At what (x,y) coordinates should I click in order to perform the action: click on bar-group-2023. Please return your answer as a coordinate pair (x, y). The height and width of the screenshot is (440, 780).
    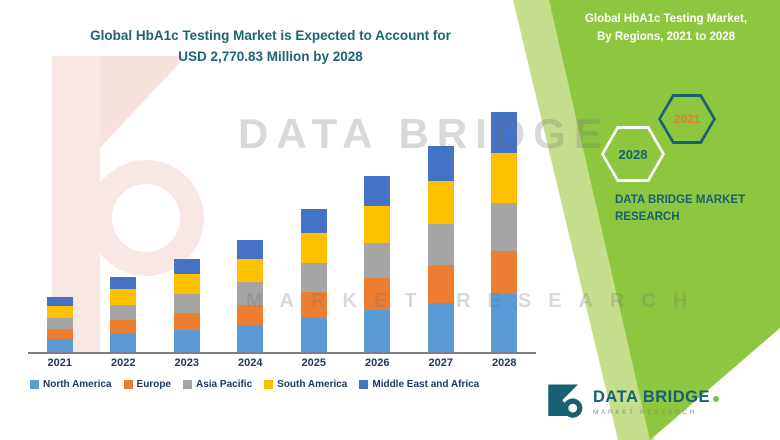
    Looking at the image, I should click on (187, 305).